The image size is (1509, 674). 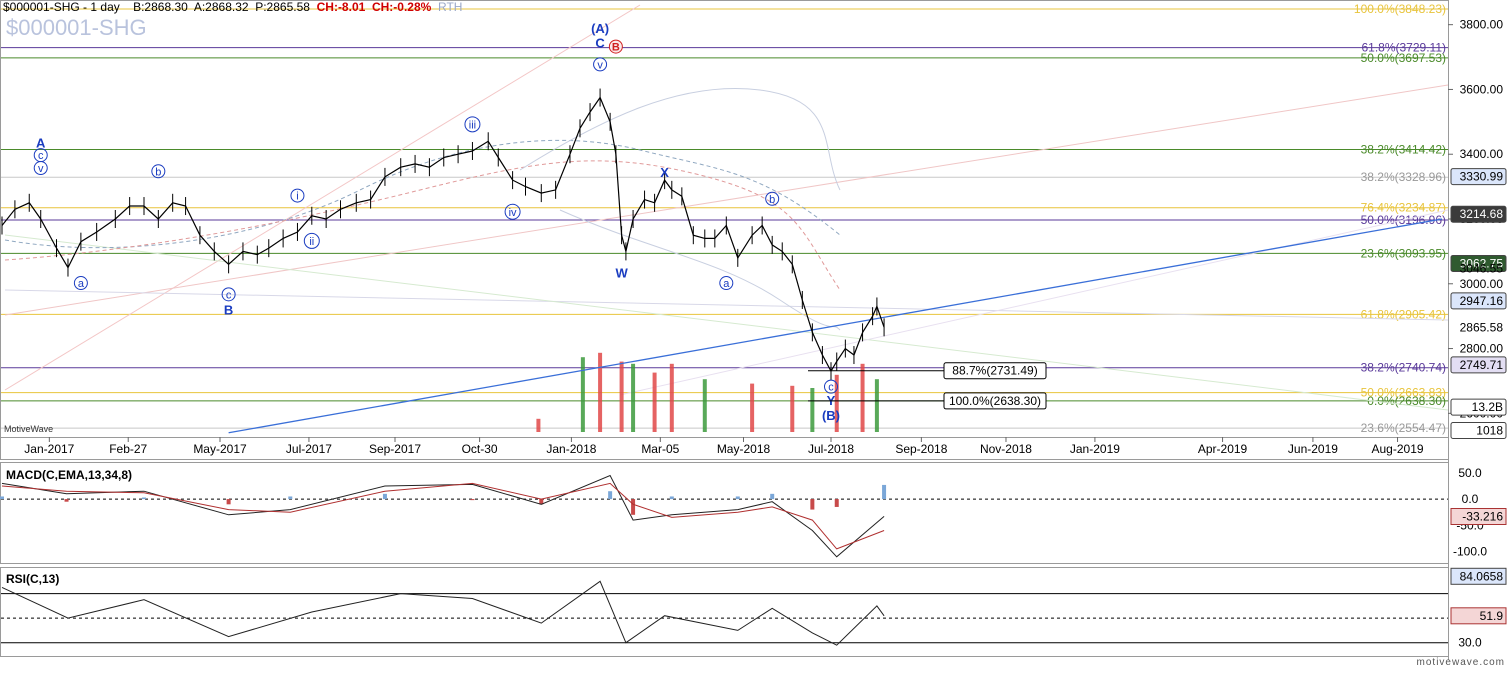 I want to click on boxed-level-label: 88.7%(2731.49), so click(x=994, y=371).